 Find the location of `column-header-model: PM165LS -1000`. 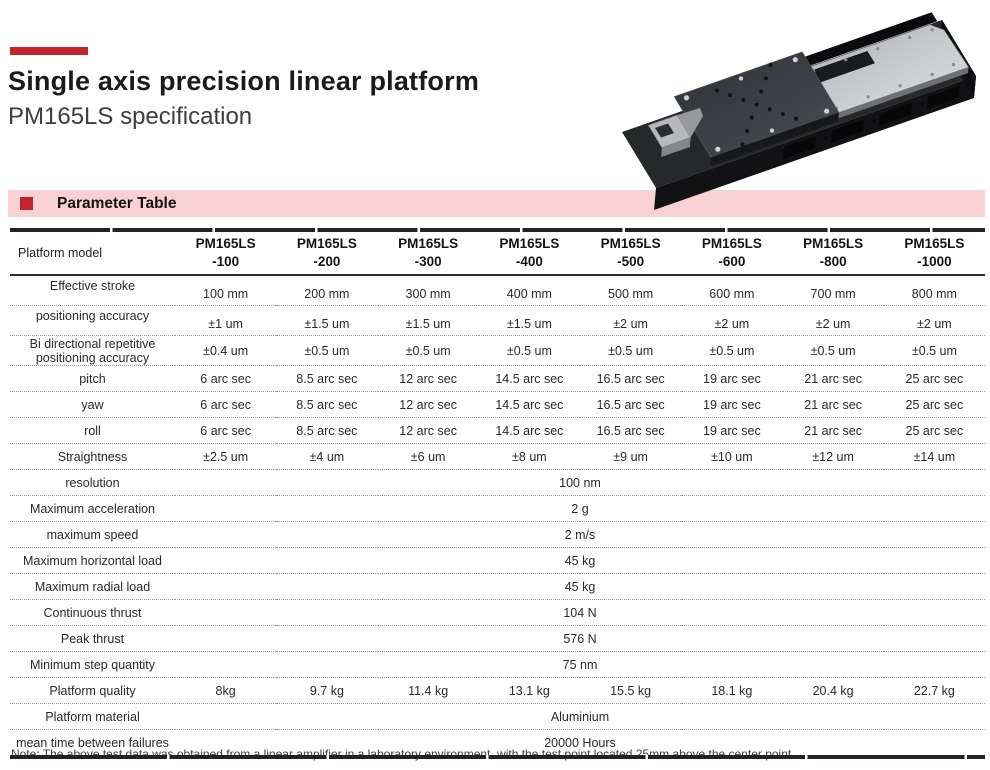

column-header-model: PM165LS -1000 is located at coordinates (934, 254).